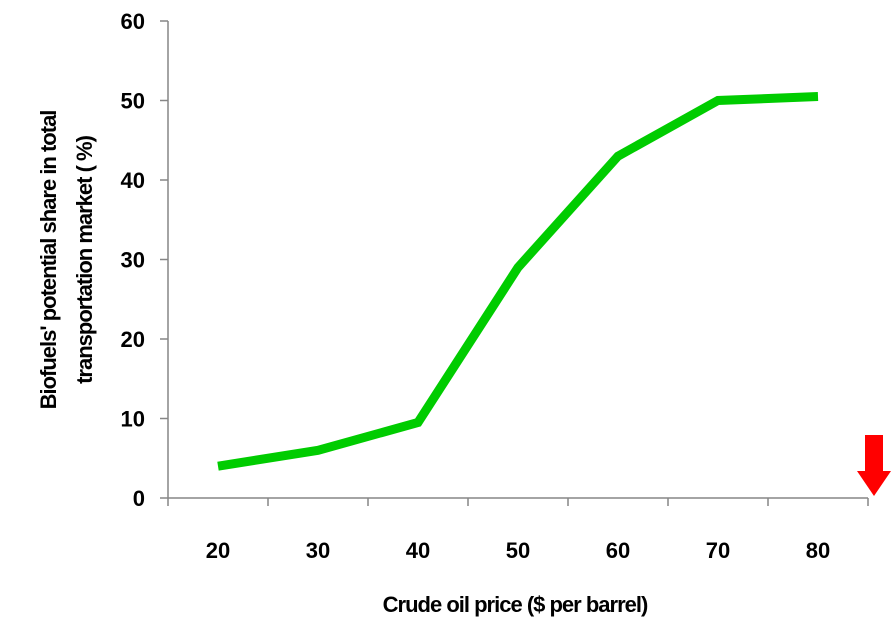  I want to click on y-axis: 0 10 20 30 40 50 60, so click(145, 260).